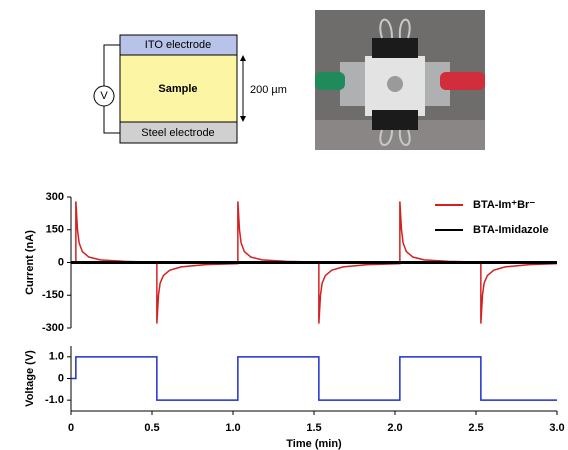 The width and height of the screenshot is (568, 450). I want to click on x-tick-label: 3.0, so click(556, 428).